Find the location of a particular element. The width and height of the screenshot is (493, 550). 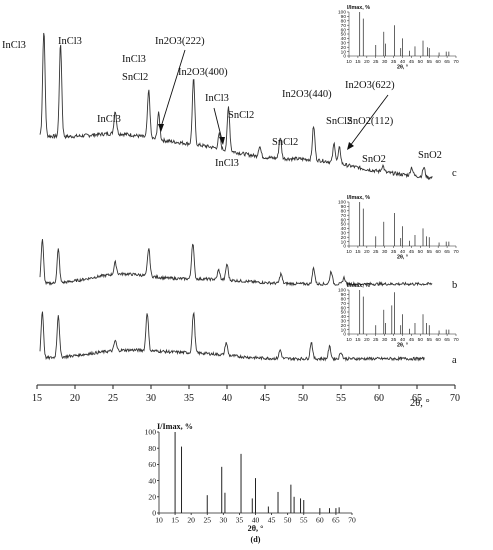

main-x-tick-label: 30 is located at coordinates (151, 398).